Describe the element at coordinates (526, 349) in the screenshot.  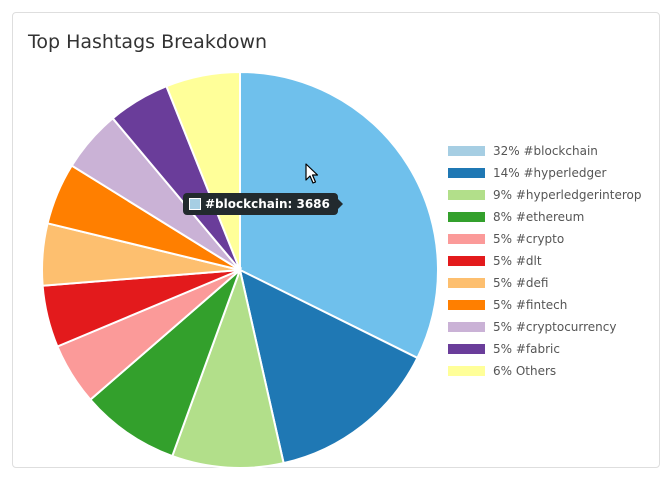
I see `legend-label: 5% #fabric` at that location.